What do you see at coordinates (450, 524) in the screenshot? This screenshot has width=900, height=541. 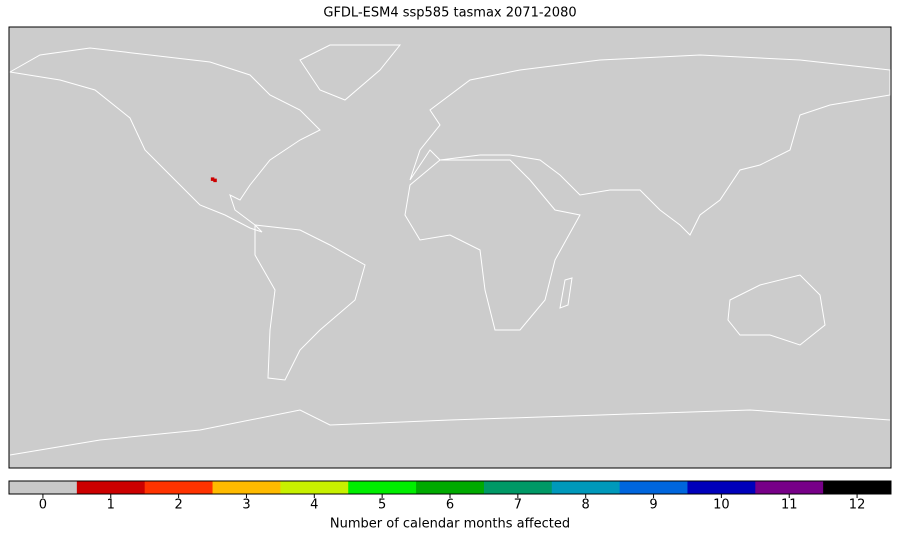 I see `colorbar-label: Number of calendar months affected` at bounding box center [450, 524].